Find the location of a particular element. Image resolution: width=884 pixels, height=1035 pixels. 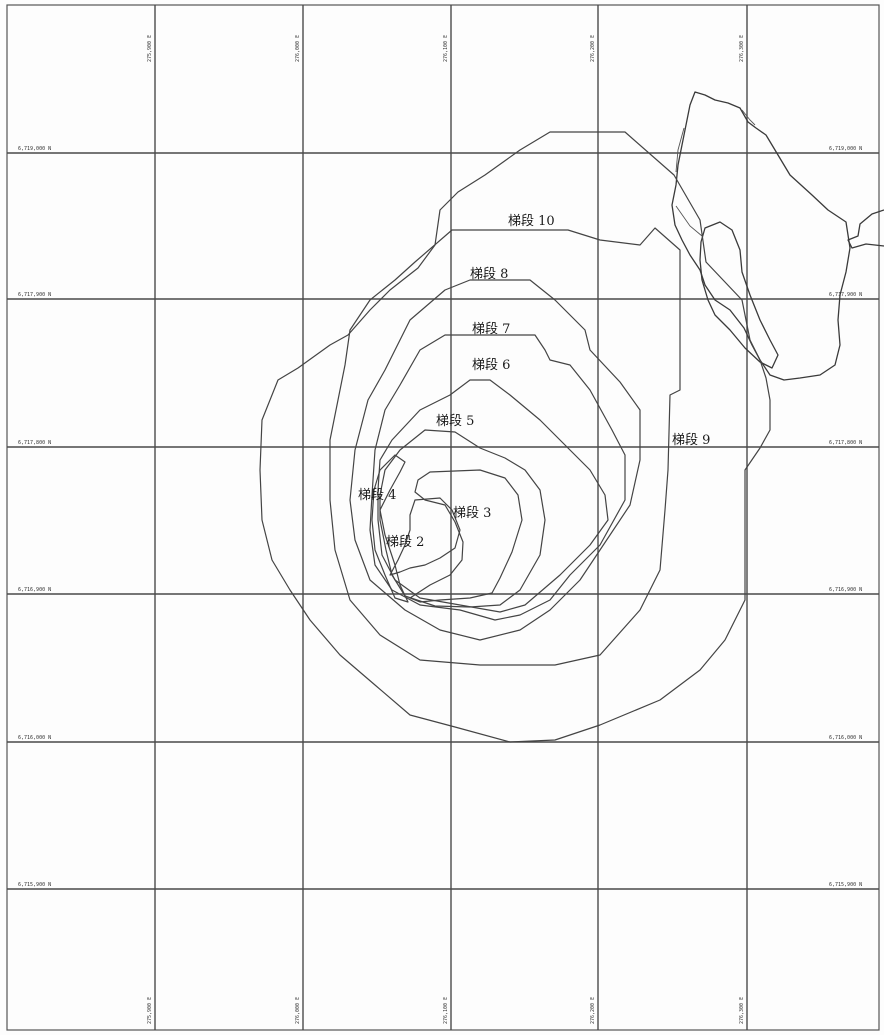

bench-label-8: 梯段 8 is located at coordinates (489, 274).